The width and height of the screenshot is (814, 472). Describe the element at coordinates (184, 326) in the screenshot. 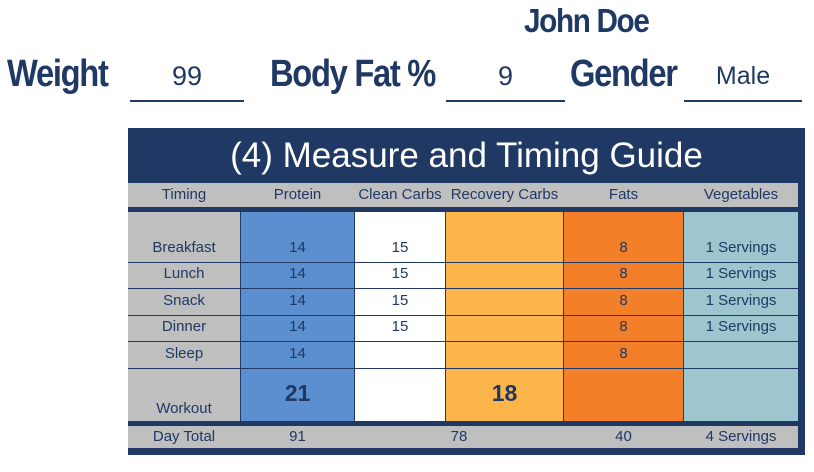

I see `cell-dinner-timing: Dinner` at that location.